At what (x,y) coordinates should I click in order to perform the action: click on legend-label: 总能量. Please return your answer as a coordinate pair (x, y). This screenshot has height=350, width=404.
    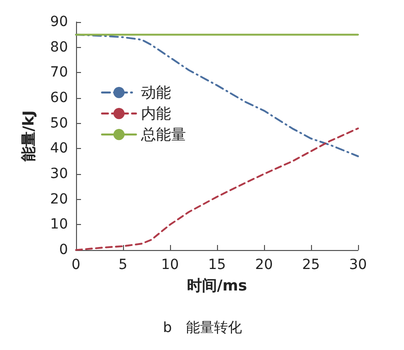
    Looking at the image, I should click on (163, 135).